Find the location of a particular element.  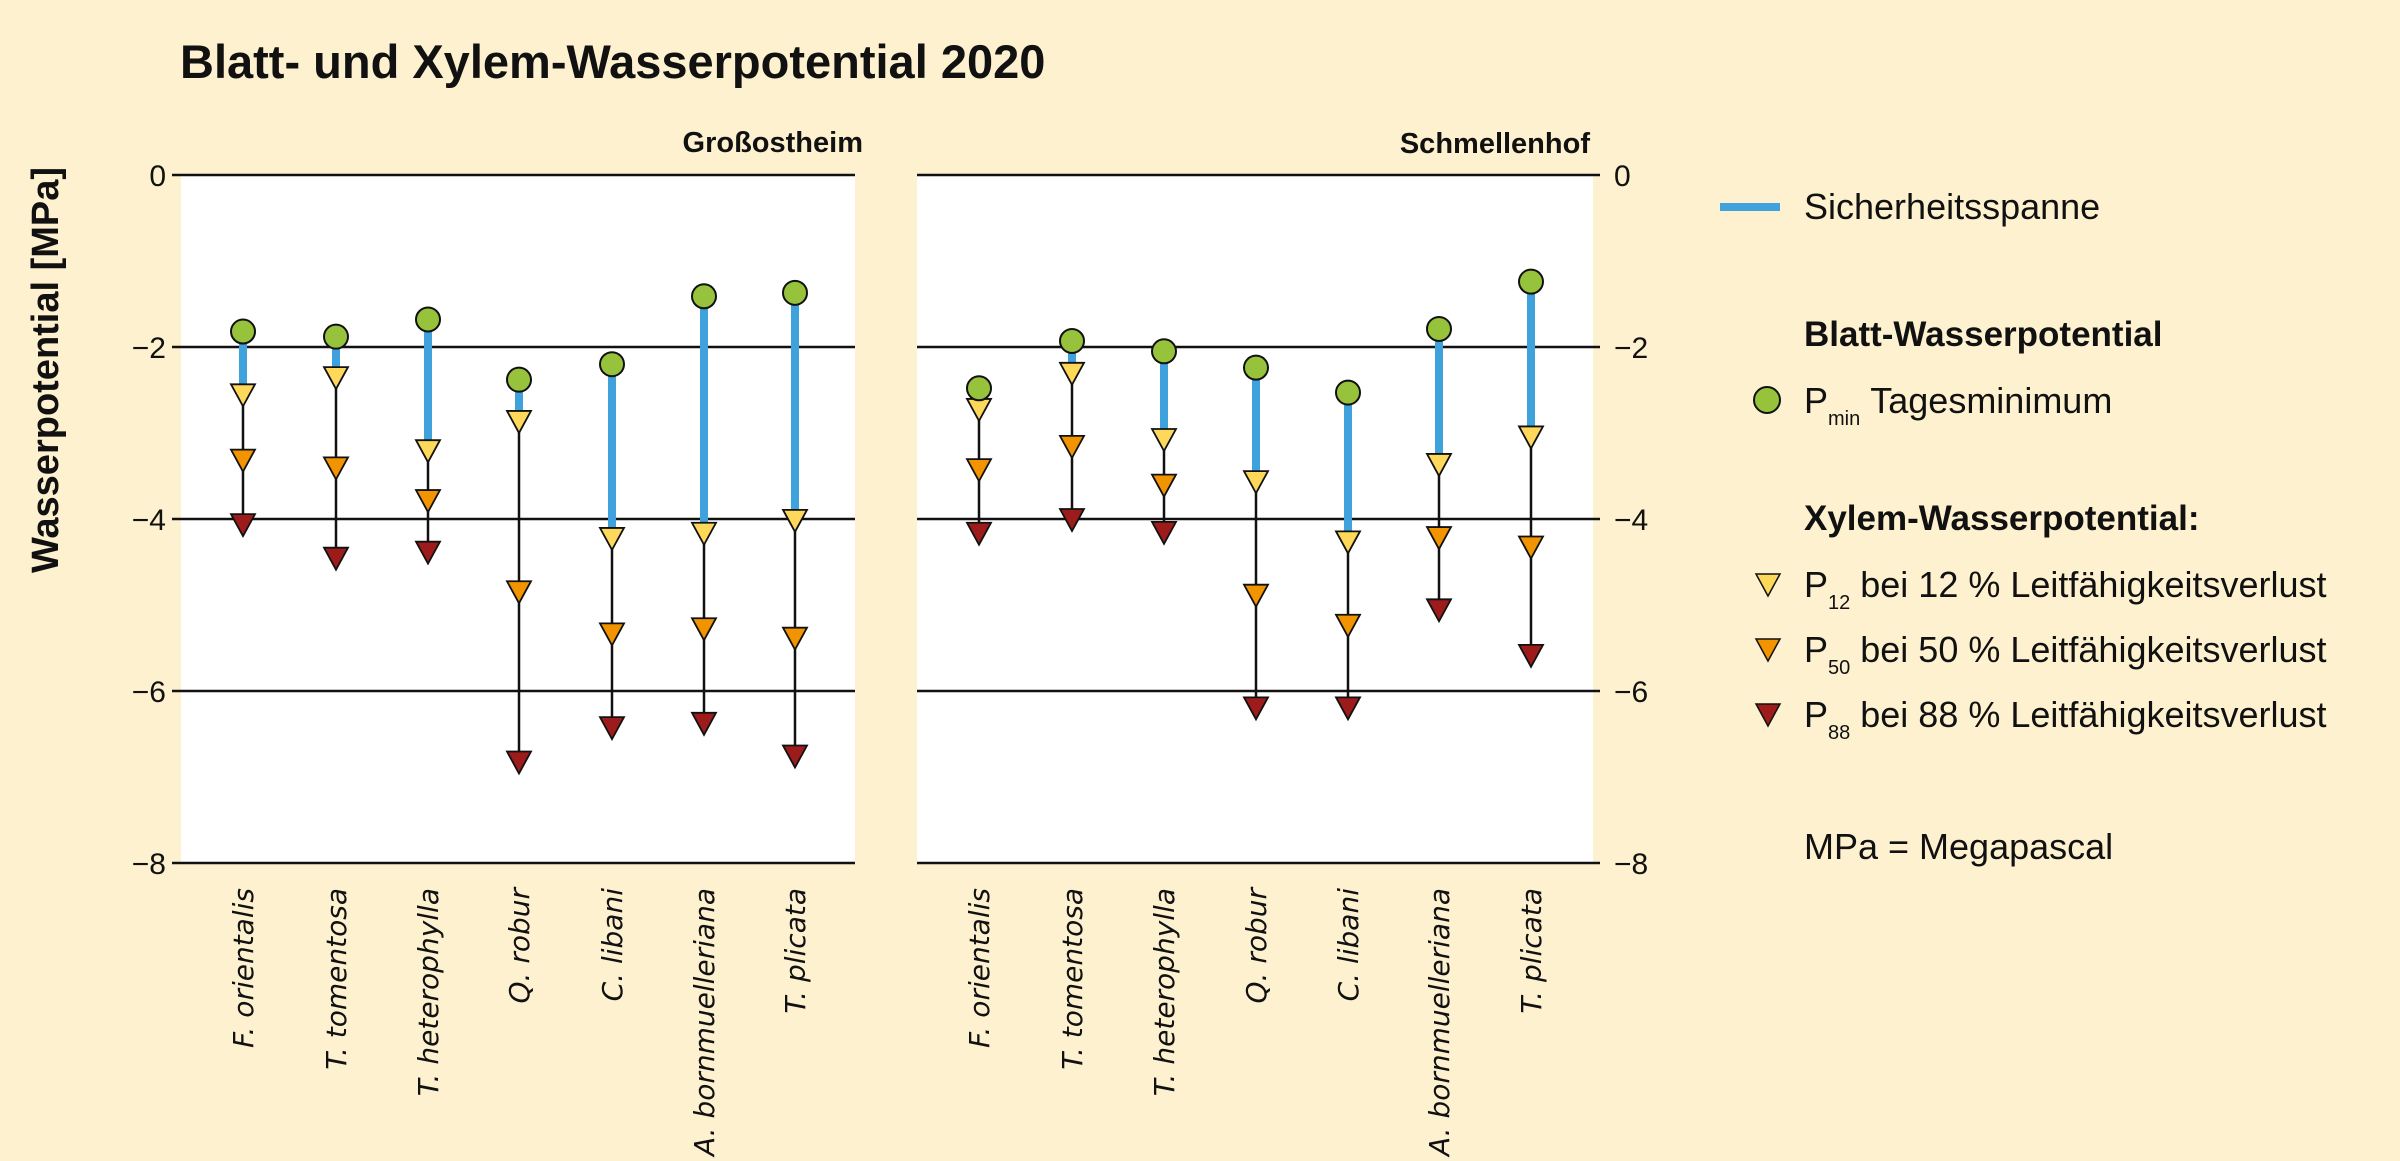

legend-p88-main: P is located at coordinates (1816, 714).